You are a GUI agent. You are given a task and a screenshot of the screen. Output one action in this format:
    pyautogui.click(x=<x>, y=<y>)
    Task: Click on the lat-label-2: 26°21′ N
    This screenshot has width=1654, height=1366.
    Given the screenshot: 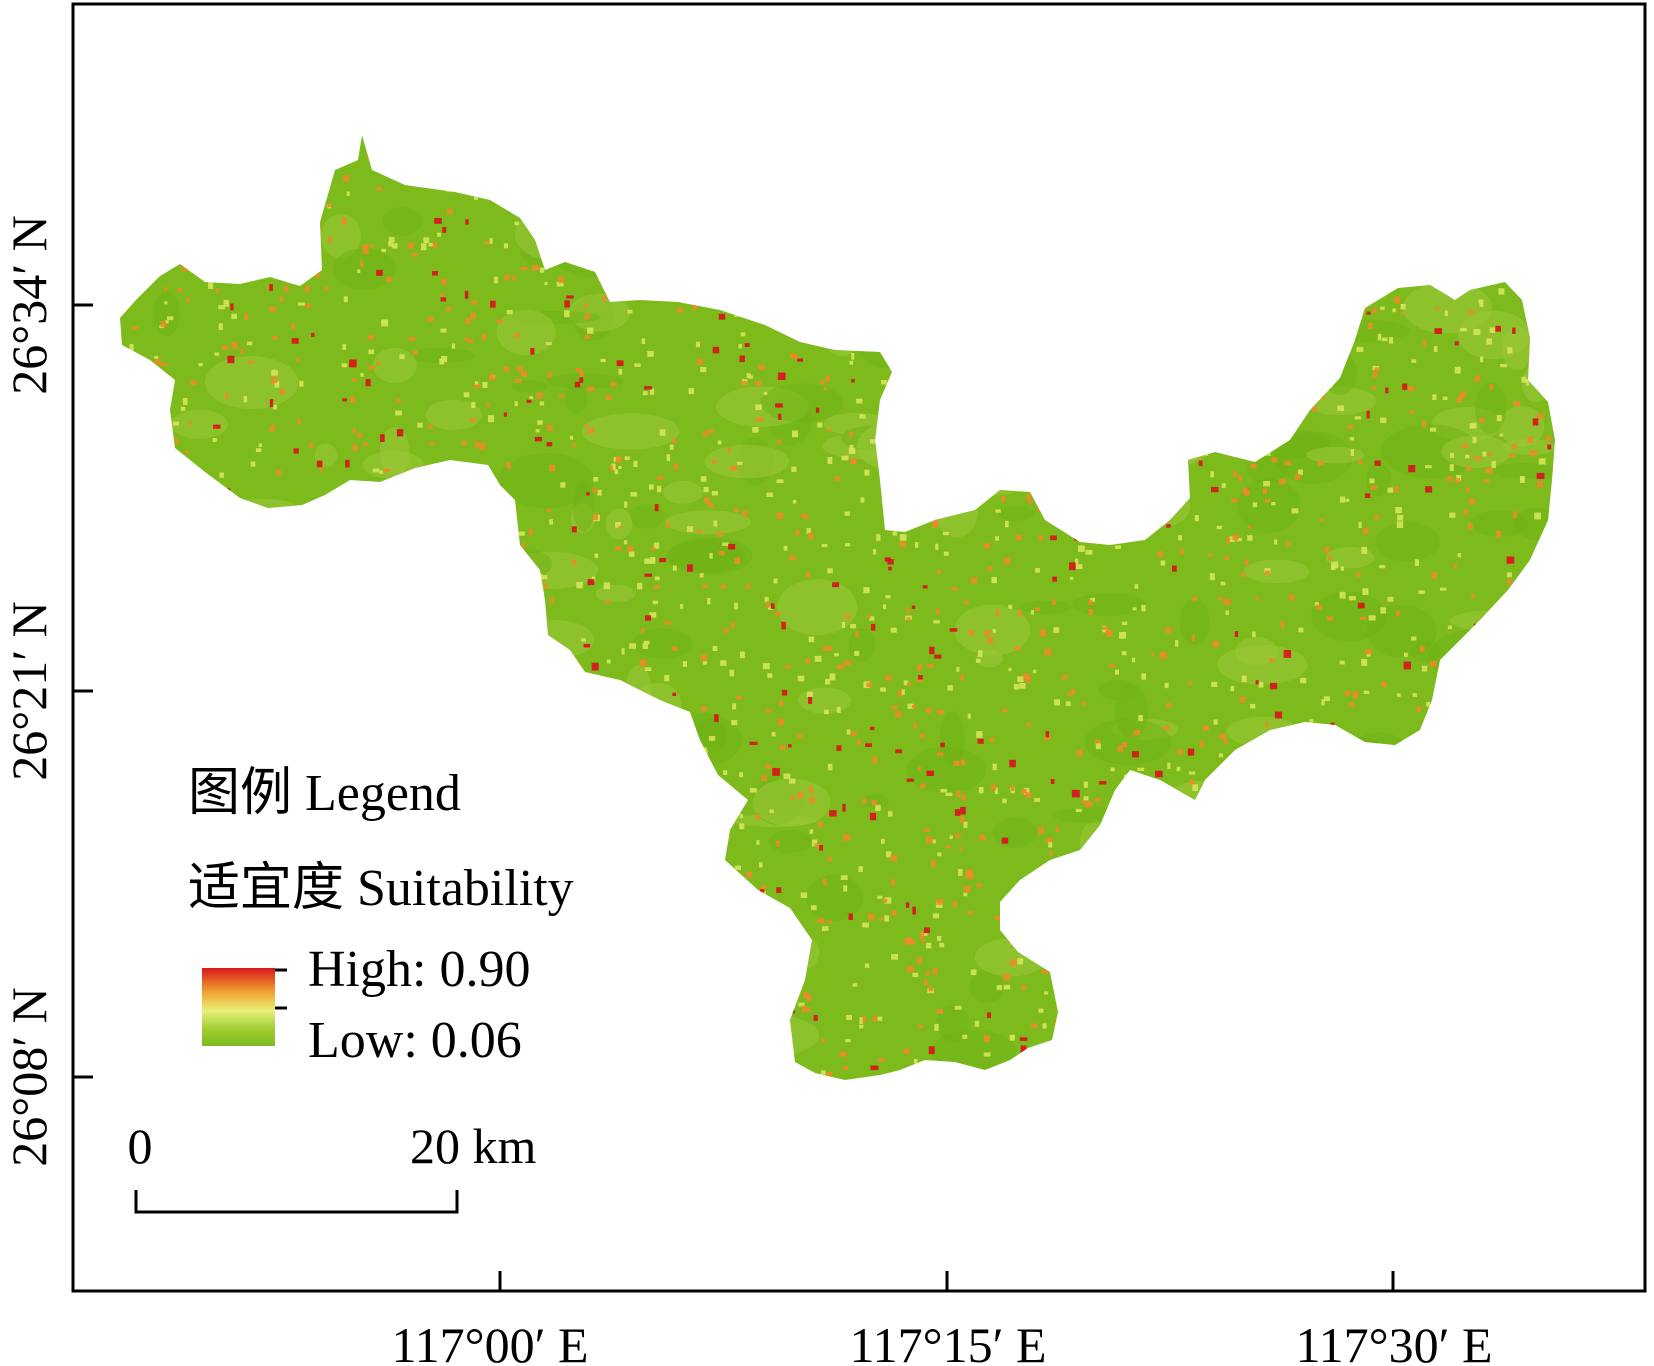 What is the action you would take?
    pyautogui.click(x=29, y=691)
    